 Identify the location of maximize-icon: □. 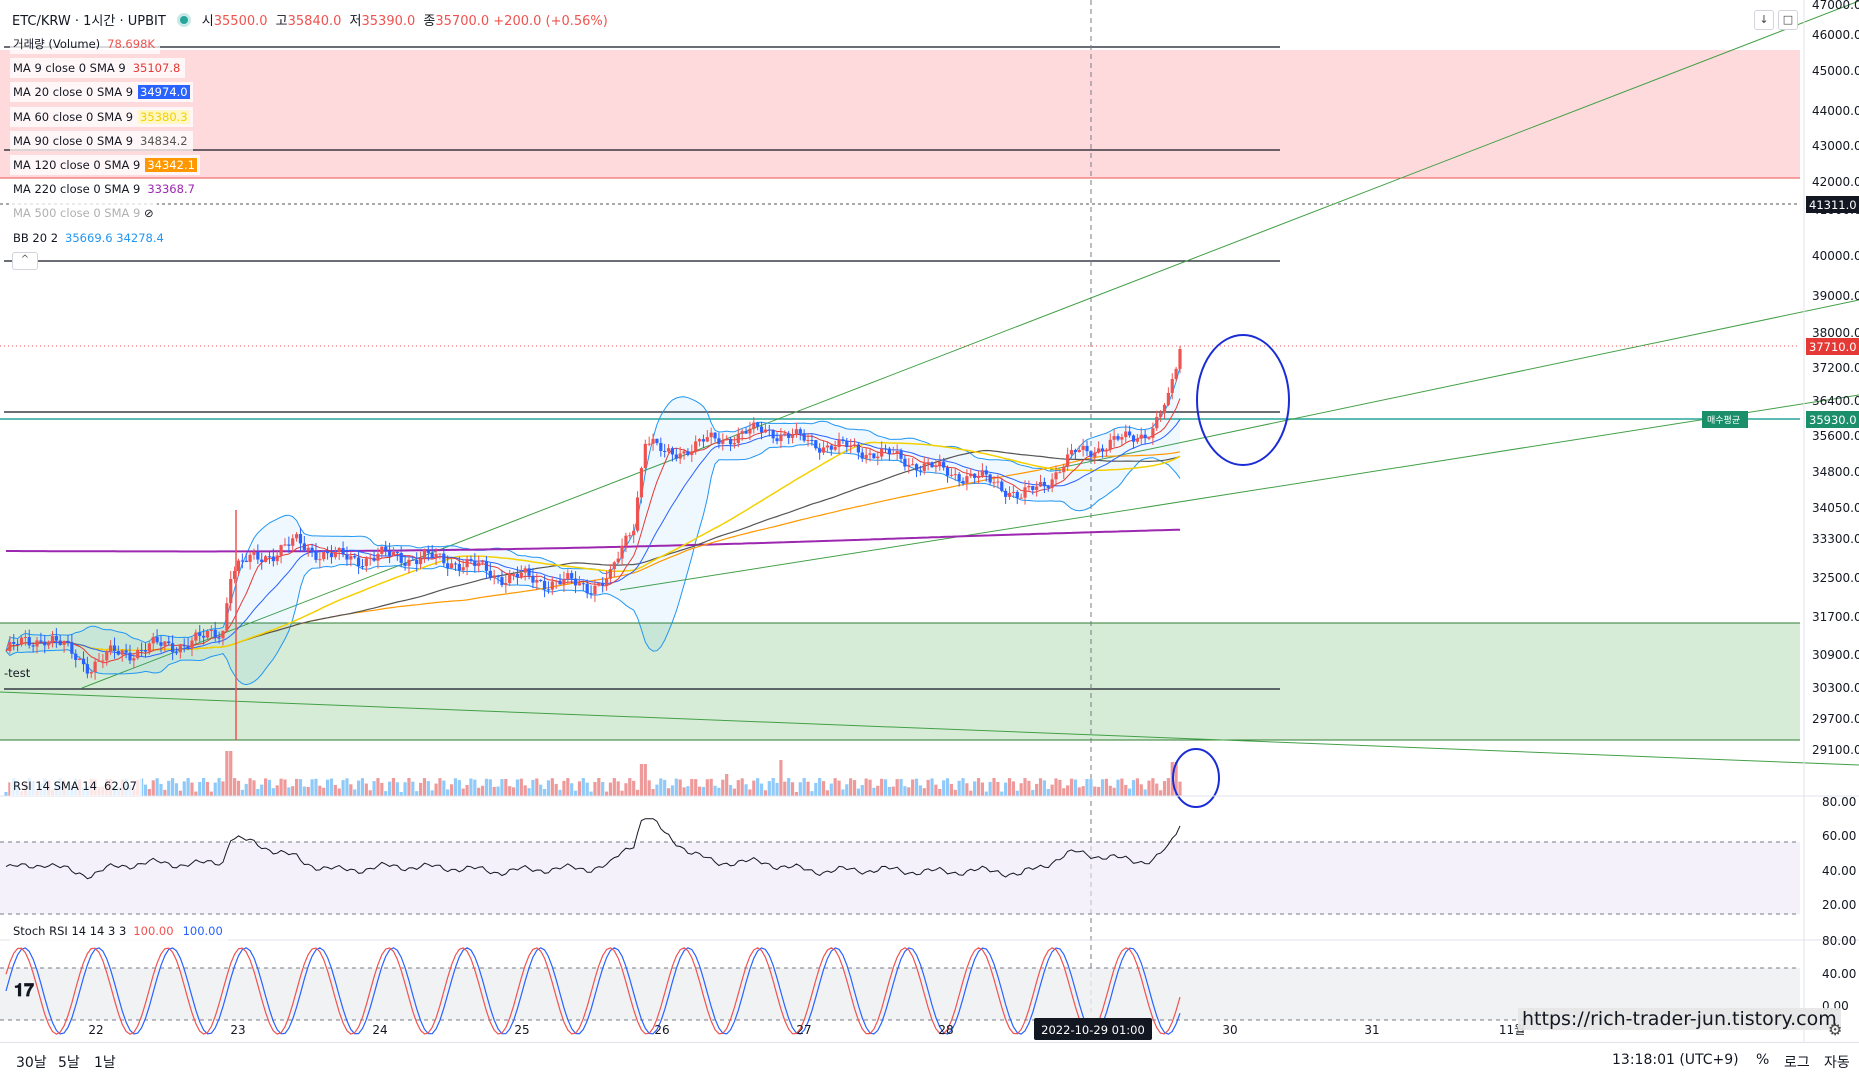
(1788, 20).